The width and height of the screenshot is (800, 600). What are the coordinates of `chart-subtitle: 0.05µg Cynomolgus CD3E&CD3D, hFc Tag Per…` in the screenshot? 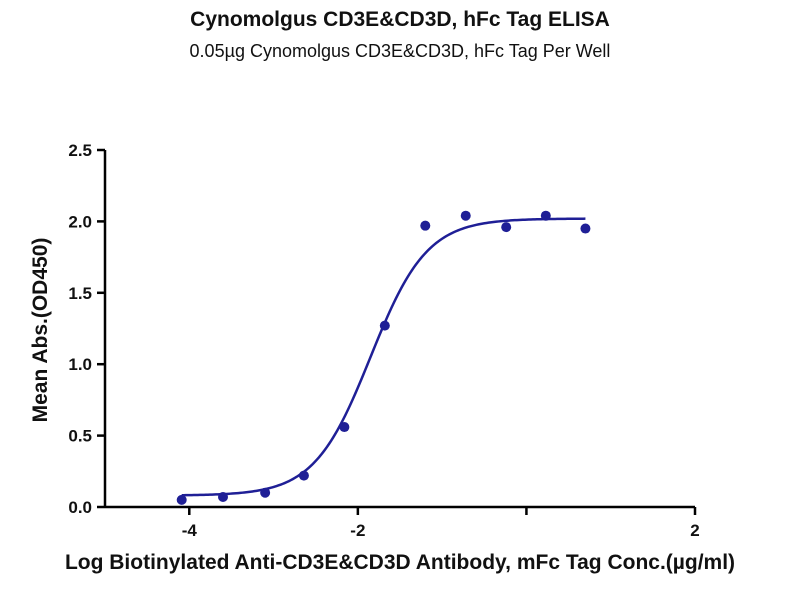 It's located at (400, 51).